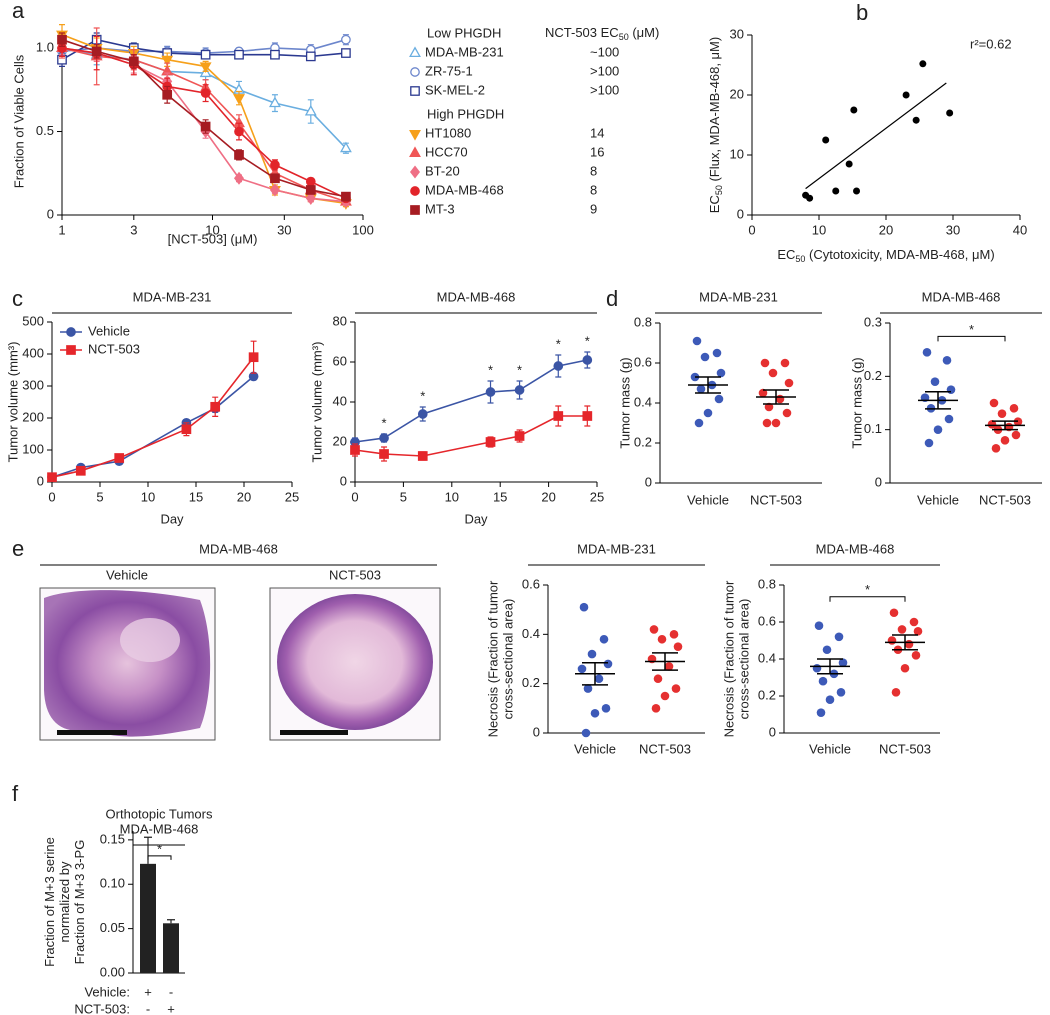 This screenshot has height=1015, width=1050. What do you see at coordinates (714, 111) in the screenshot?
I see `y-axis-label-rest: (Flux, MDA-MB-468, μM)` at bounding box center [714, 111].